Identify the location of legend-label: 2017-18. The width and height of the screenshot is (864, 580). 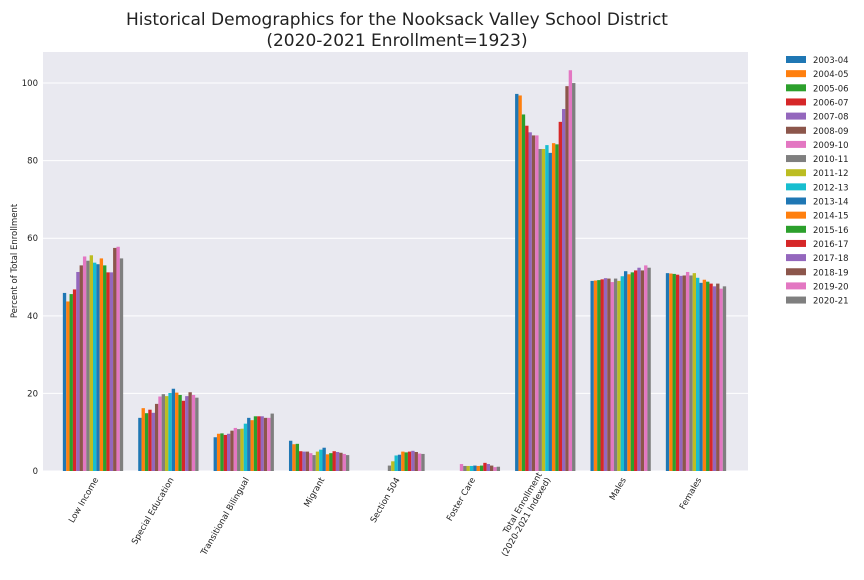
(831, 259).